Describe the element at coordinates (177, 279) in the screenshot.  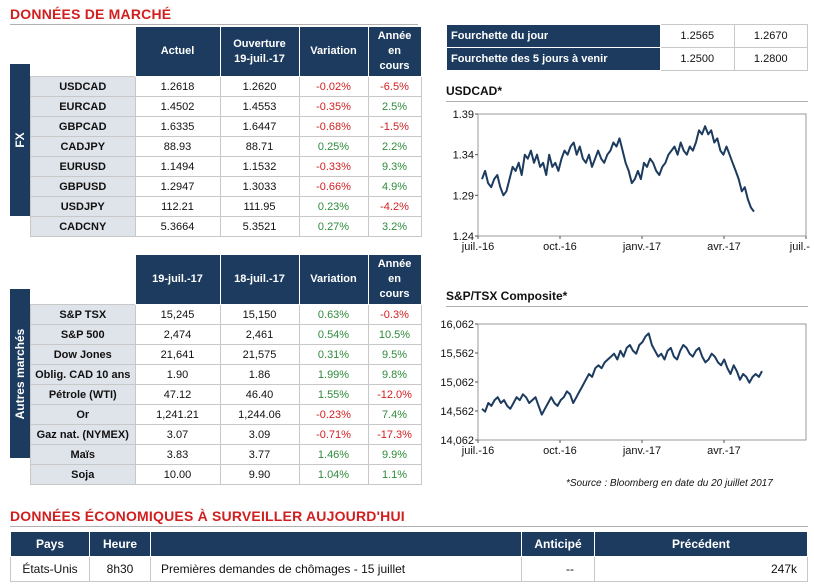
I see `other-header-c1: 19-juil.-17` at that location.